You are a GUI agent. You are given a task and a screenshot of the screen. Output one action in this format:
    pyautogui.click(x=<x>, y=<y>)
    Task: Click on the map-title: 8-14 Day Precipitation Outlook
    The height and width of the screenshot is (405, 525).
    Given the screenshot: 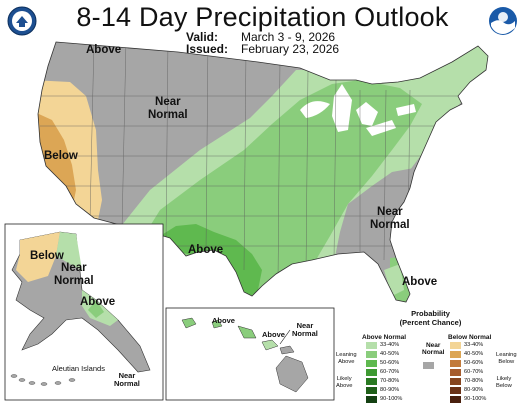 What is the action you would take?
    pyautogui.click(x=262, y=17)
    